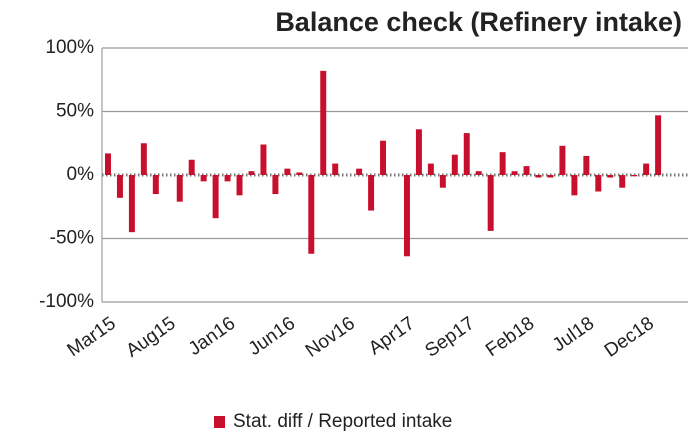  I want to click on x-tick-label: Jun16, so click(272, 336).